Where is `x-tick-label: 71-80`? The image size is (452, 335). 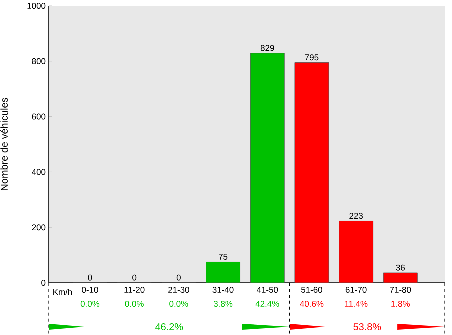 x-tick-label: 71-80 is located at coordinates (401, 290).